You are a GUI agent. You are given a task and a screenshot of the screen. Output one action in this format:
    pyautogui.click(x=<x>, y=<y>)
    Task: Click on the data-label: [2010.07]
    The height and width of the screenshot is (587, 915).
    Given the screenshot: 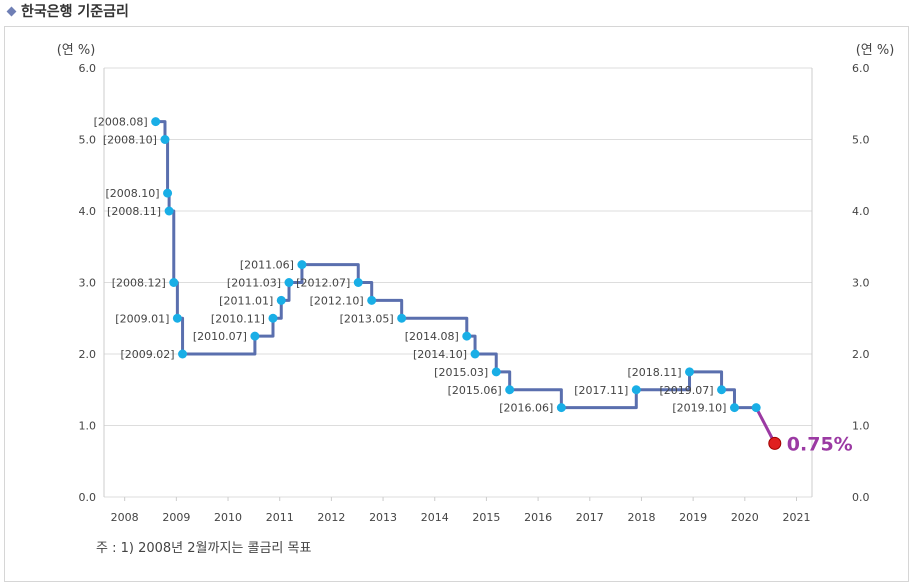 What is the action you would take?
    pyautogui.click(x=220, y=336)
    